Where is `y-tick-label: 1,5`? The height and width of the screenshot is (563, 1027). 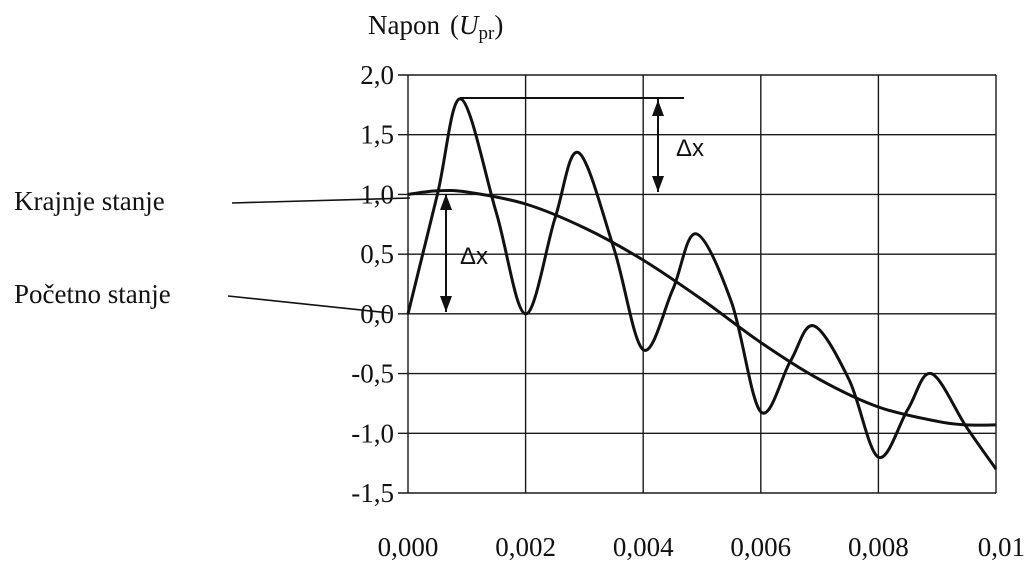 y-tick-label: 1,5 is located at coordinates (377, 135).